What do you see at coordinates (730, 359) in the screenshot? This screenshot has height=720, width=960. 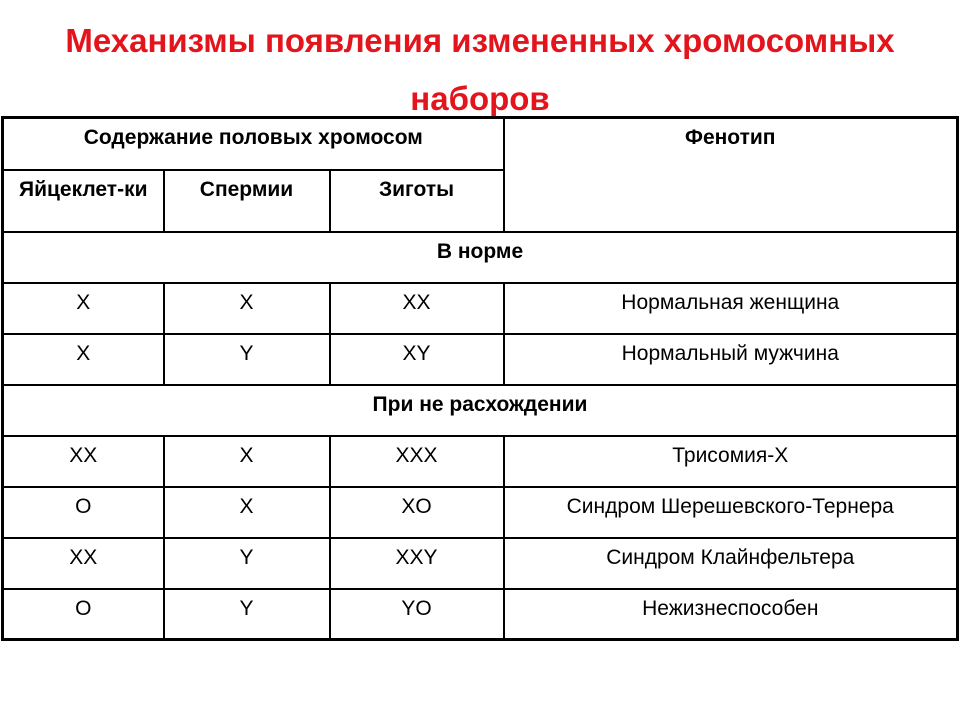 I see `phenotype-cell: Нормальный мужчина` at bounding box center [730, 359].